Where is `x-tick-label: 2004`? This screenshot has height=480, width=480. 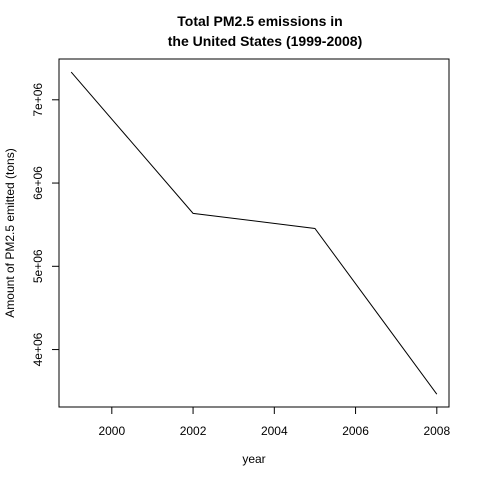
x-tick-label: 2004 is located at coordinates (274, 431).